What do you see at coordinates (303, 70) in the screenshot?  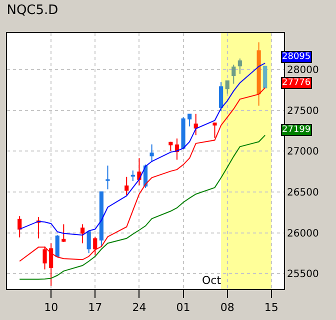 I see `y-tick-label: 28000` at bounding box center [303, 70].